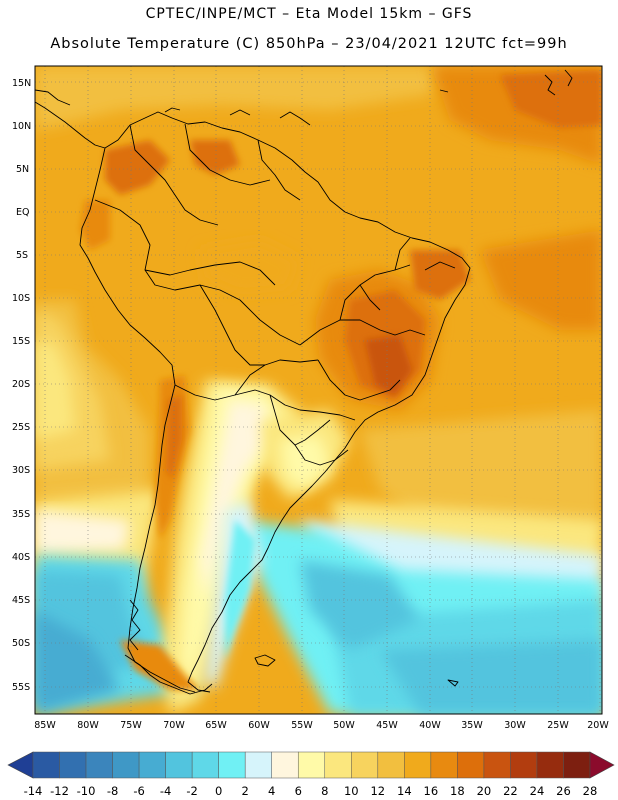 This screenshot has width=618, height=800. Describe the element at coordinates (344, 725) in the screenshot. I see `lon-label: 50W` at that location.